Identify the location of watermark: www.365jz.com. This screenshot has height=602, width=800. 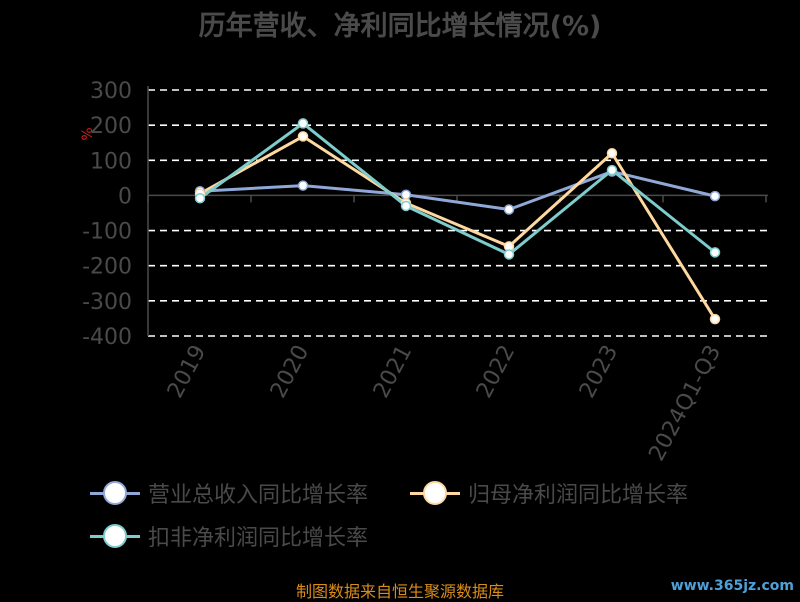
(732, 586).